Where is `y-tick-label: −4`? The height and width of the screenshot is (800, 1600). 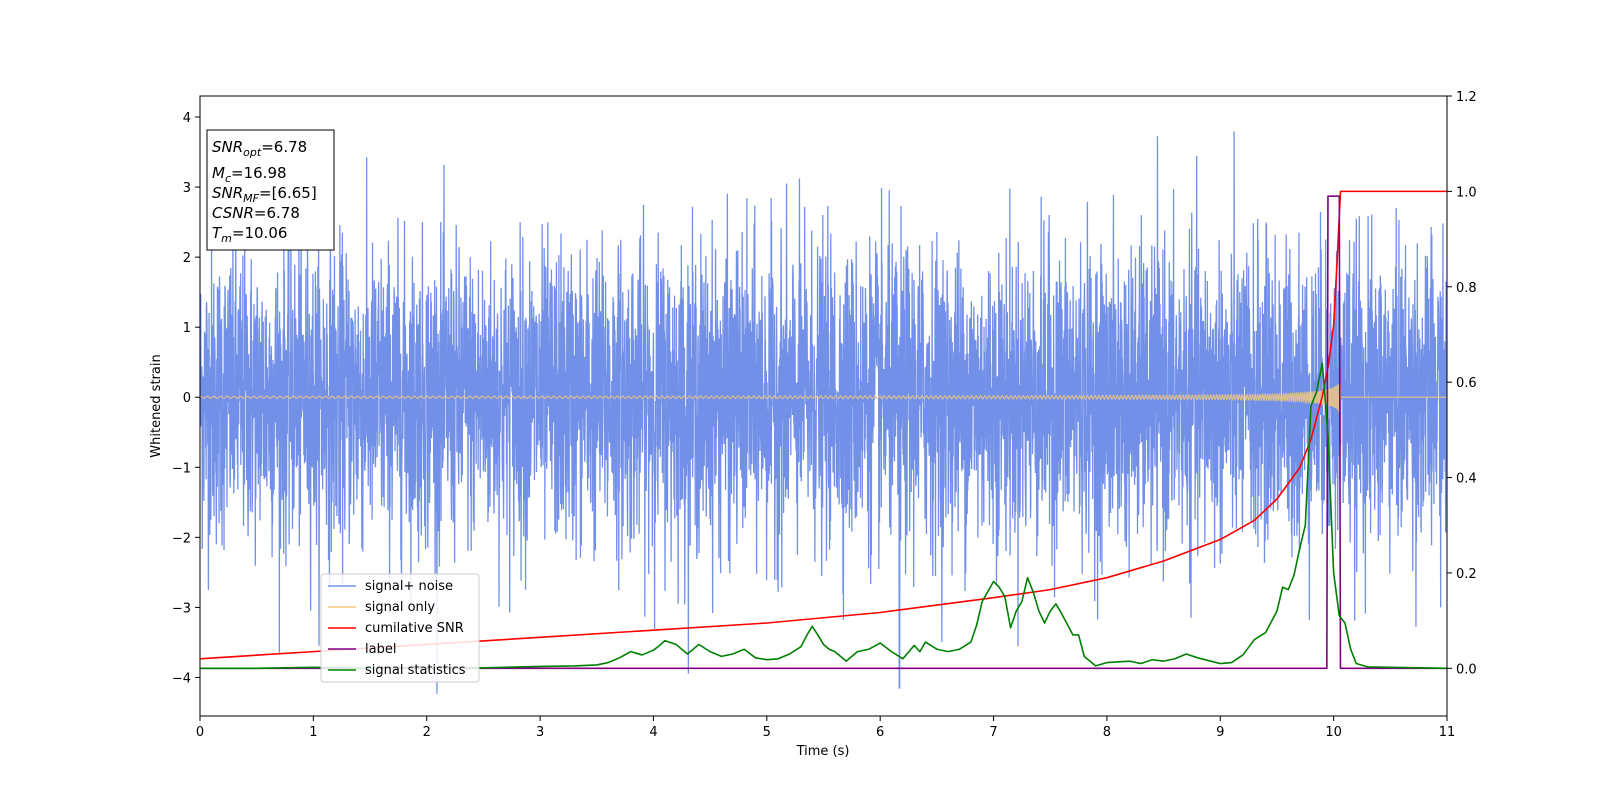 y-tick-label: −4 is located at coordinates (181, 678).